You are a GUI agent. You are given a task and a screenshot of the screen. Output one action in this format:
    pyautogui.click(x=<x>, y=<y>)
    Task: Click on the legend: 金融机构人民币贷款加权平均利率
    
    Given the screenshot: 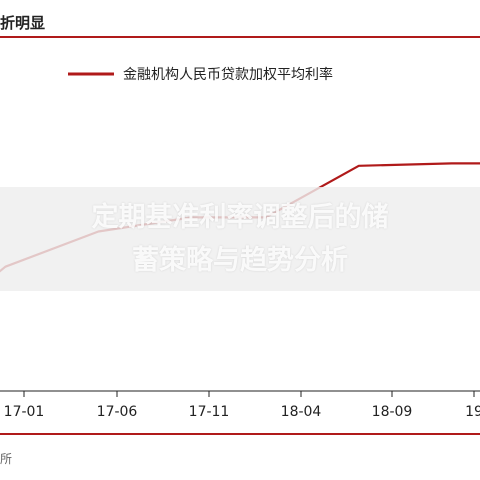 What is the action you would take?
    pyautogui.click(x=200, y=74)
    